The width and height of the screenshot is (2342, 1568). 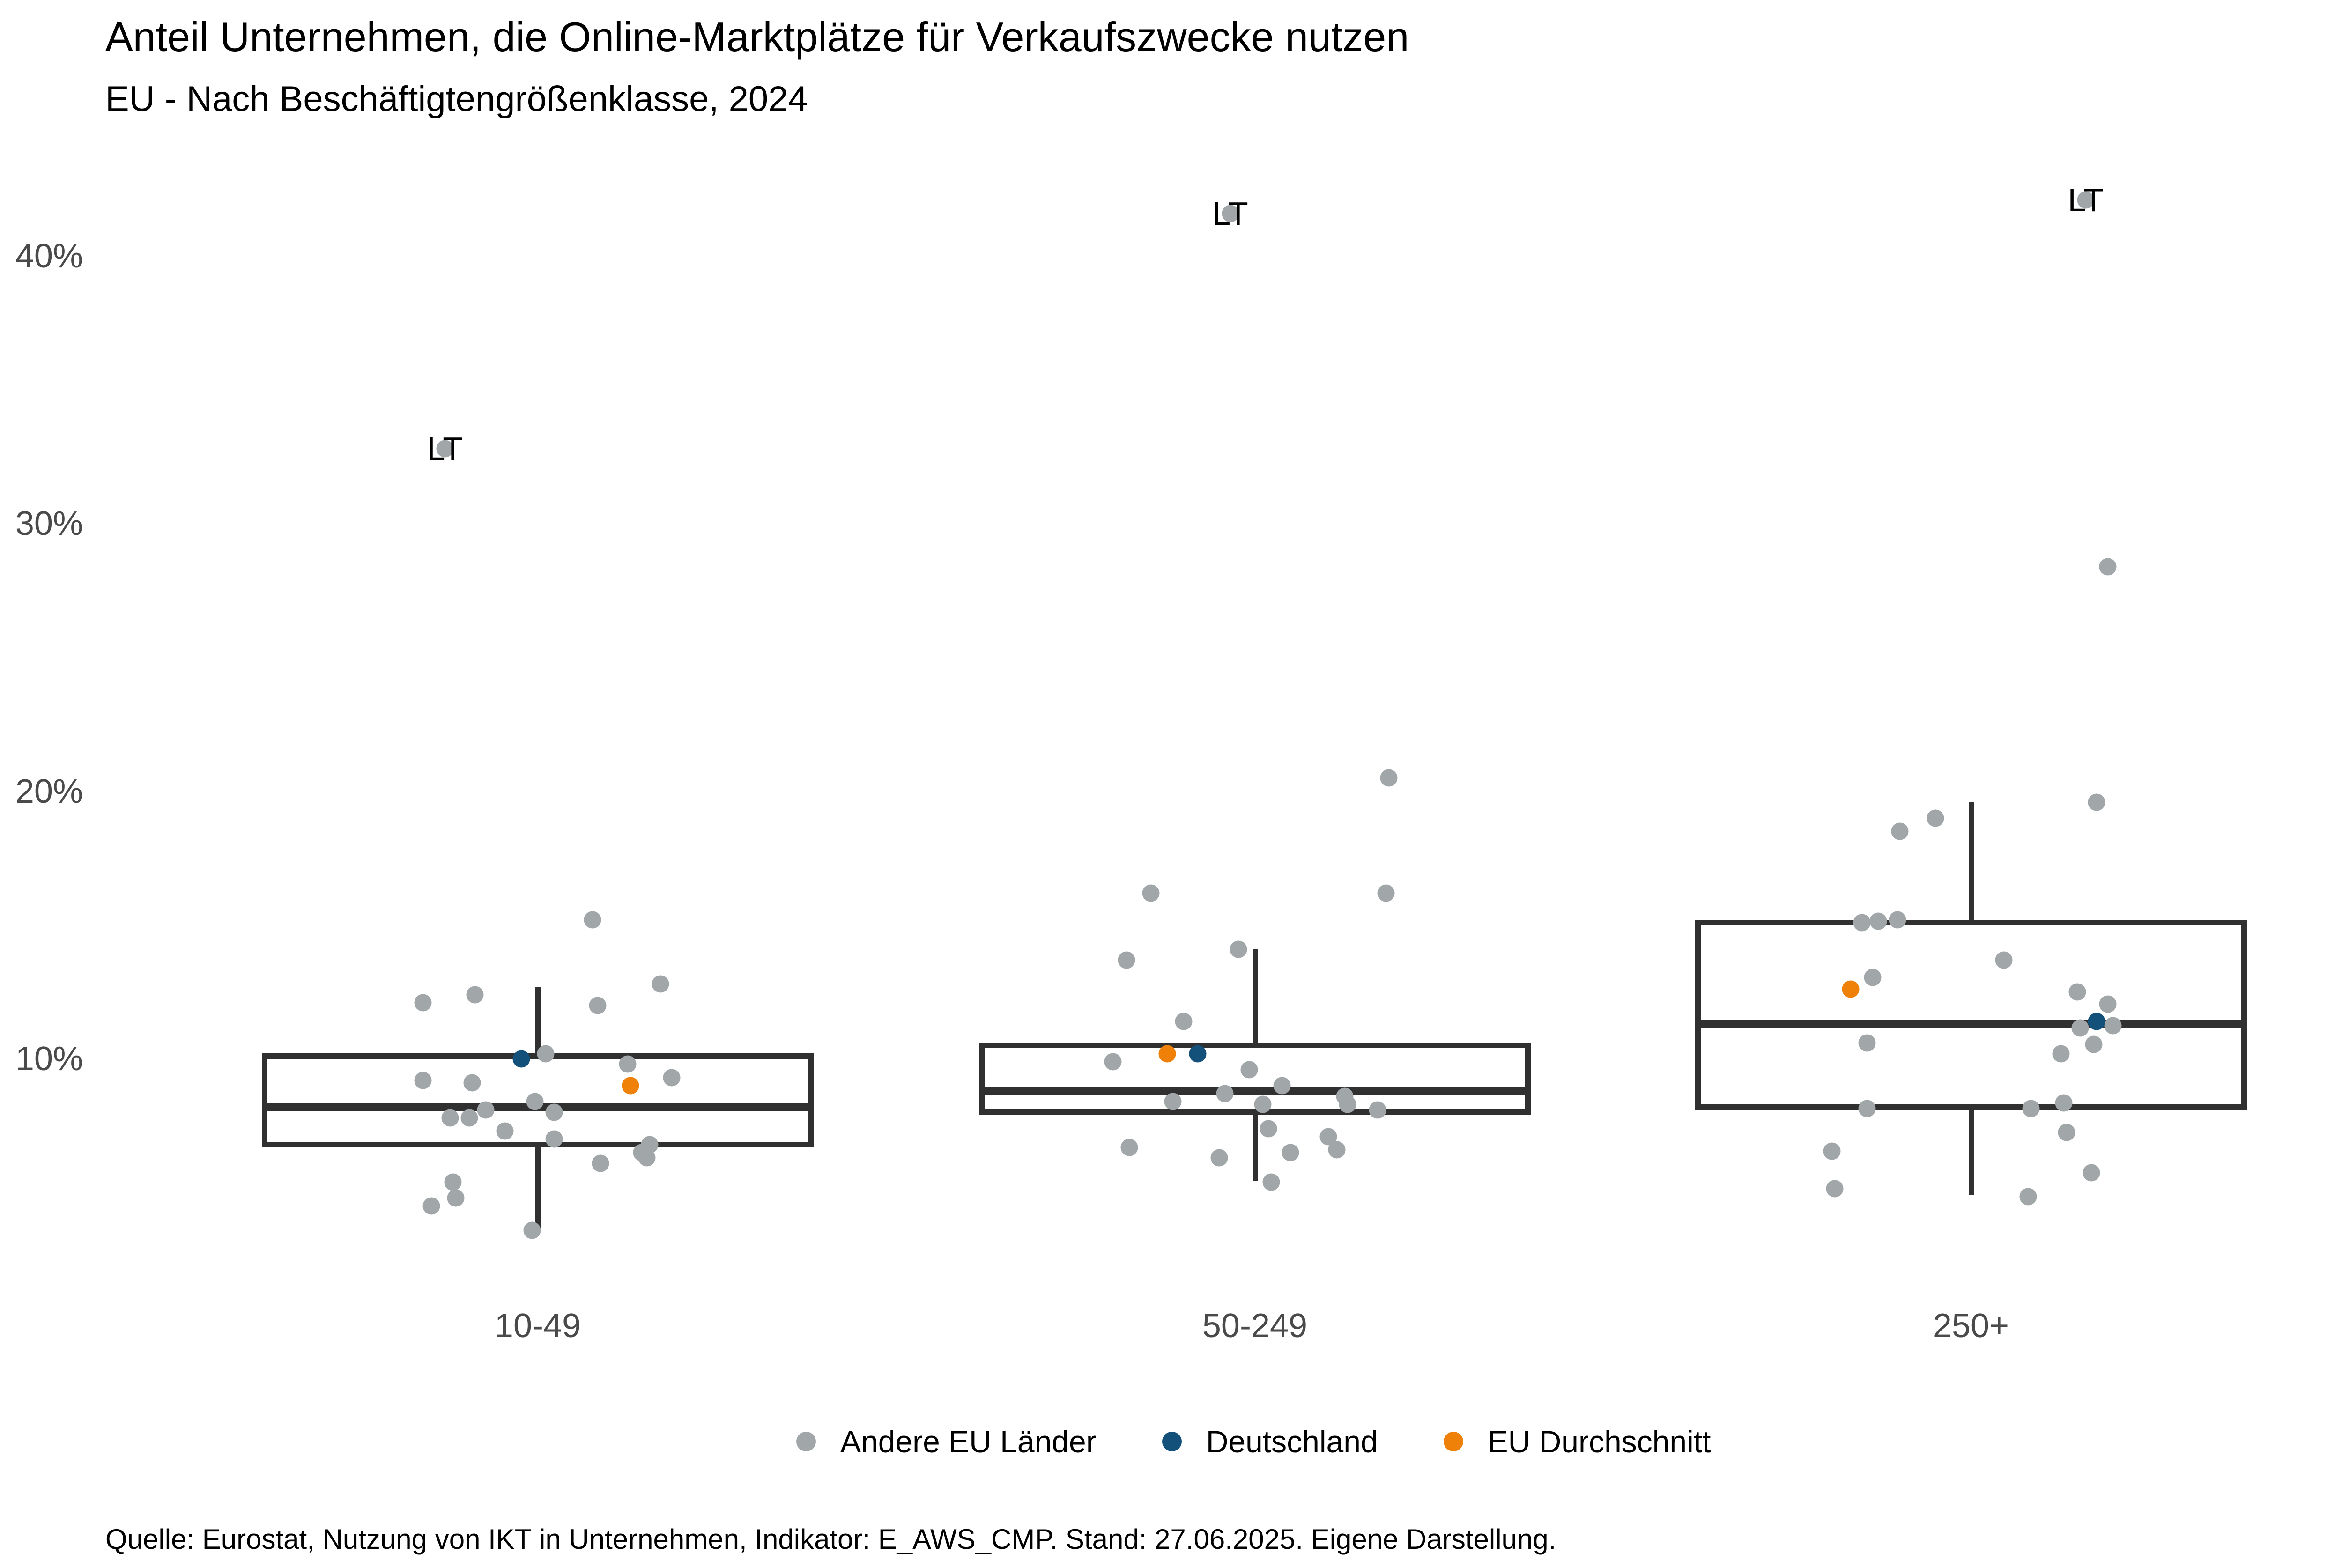 What do you see at coordinates (49, 524) in the screenshot?
I see `y-tick-label: 30%` at bounding box center [49, 524].